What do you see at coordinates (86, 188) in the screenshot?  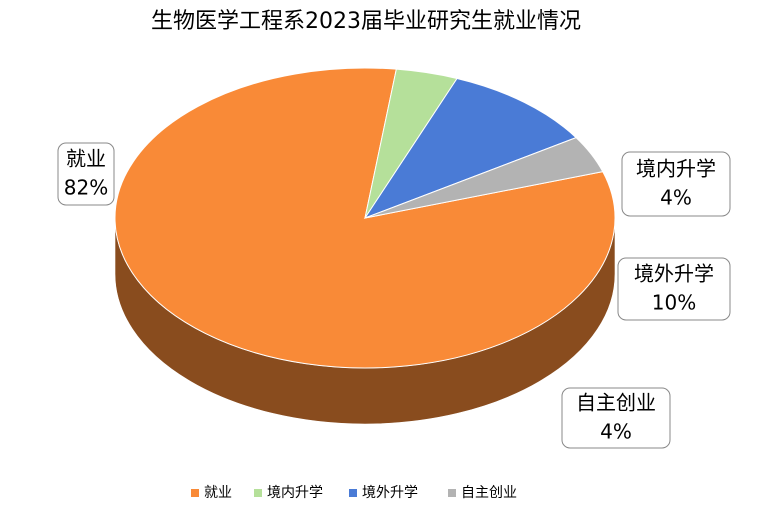 I see `data-label-value: 82%` at bounding box center [86, 188].